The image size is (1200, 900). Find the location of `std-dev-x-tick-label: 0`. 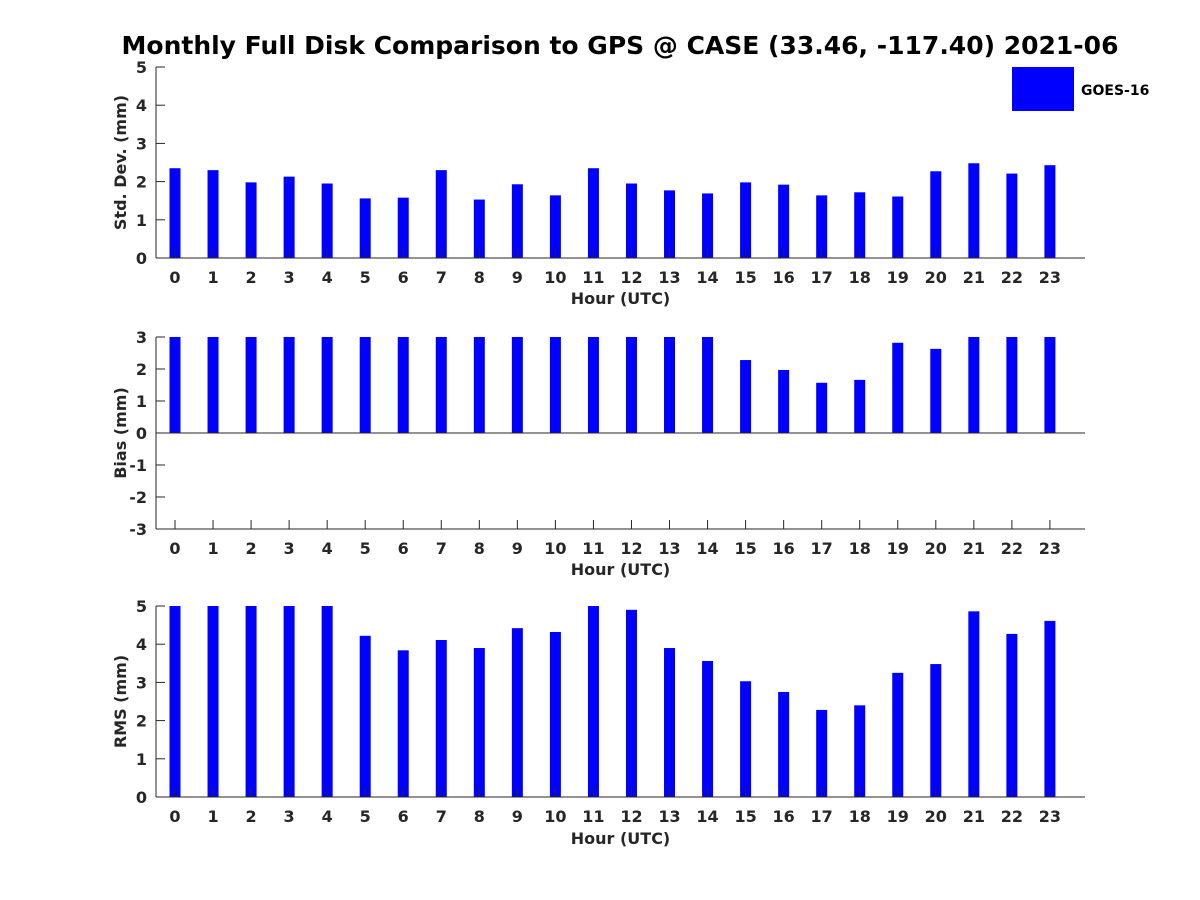

std-dev-x-tick-label: 0 is located at coordinates (174, 277).